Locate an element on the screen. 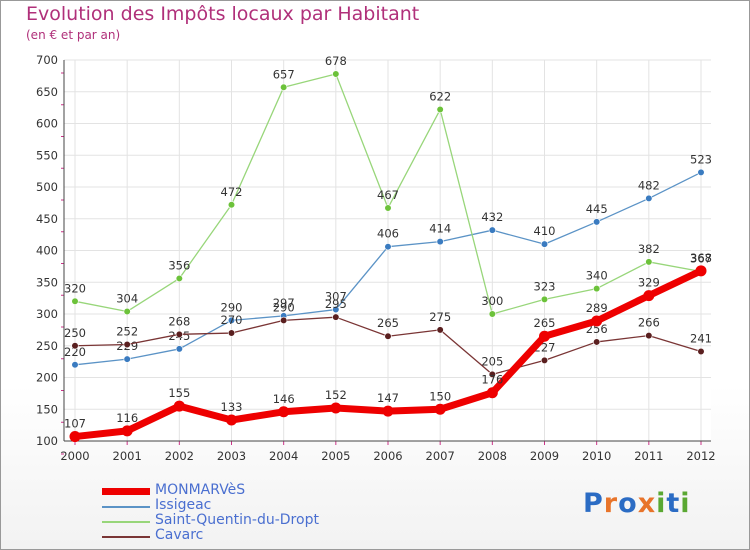  legend-item: MONMARVèS is located at coordinates (252, 490).